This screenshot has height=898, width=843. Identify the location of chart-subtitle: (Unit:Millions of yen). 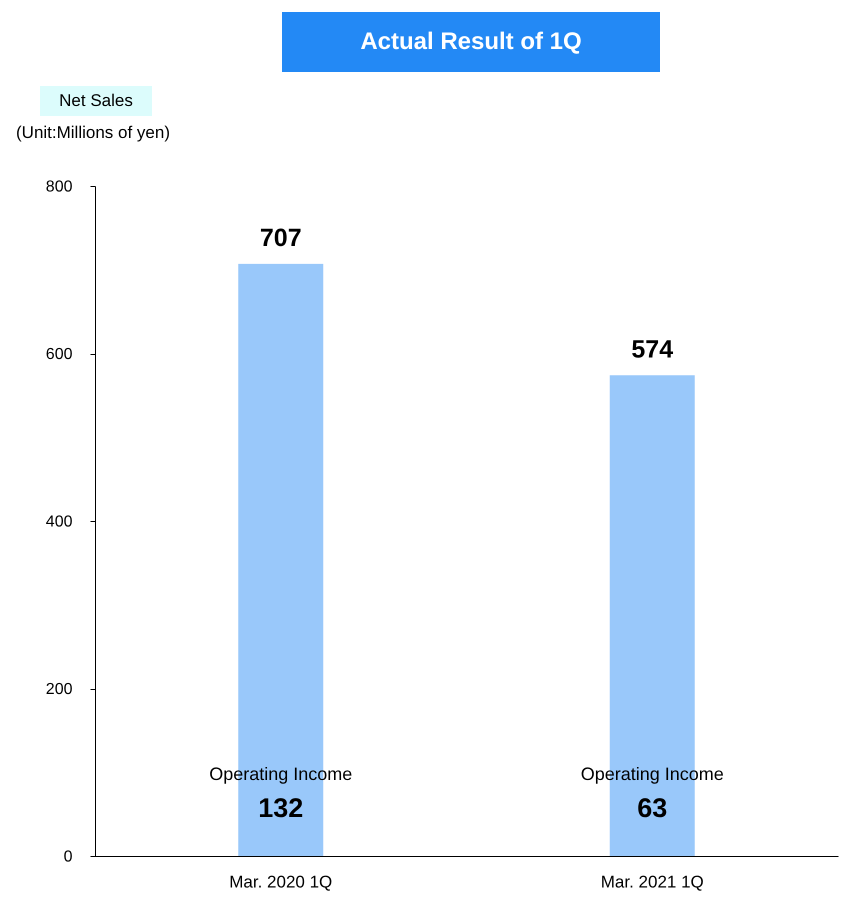
(93, 132).